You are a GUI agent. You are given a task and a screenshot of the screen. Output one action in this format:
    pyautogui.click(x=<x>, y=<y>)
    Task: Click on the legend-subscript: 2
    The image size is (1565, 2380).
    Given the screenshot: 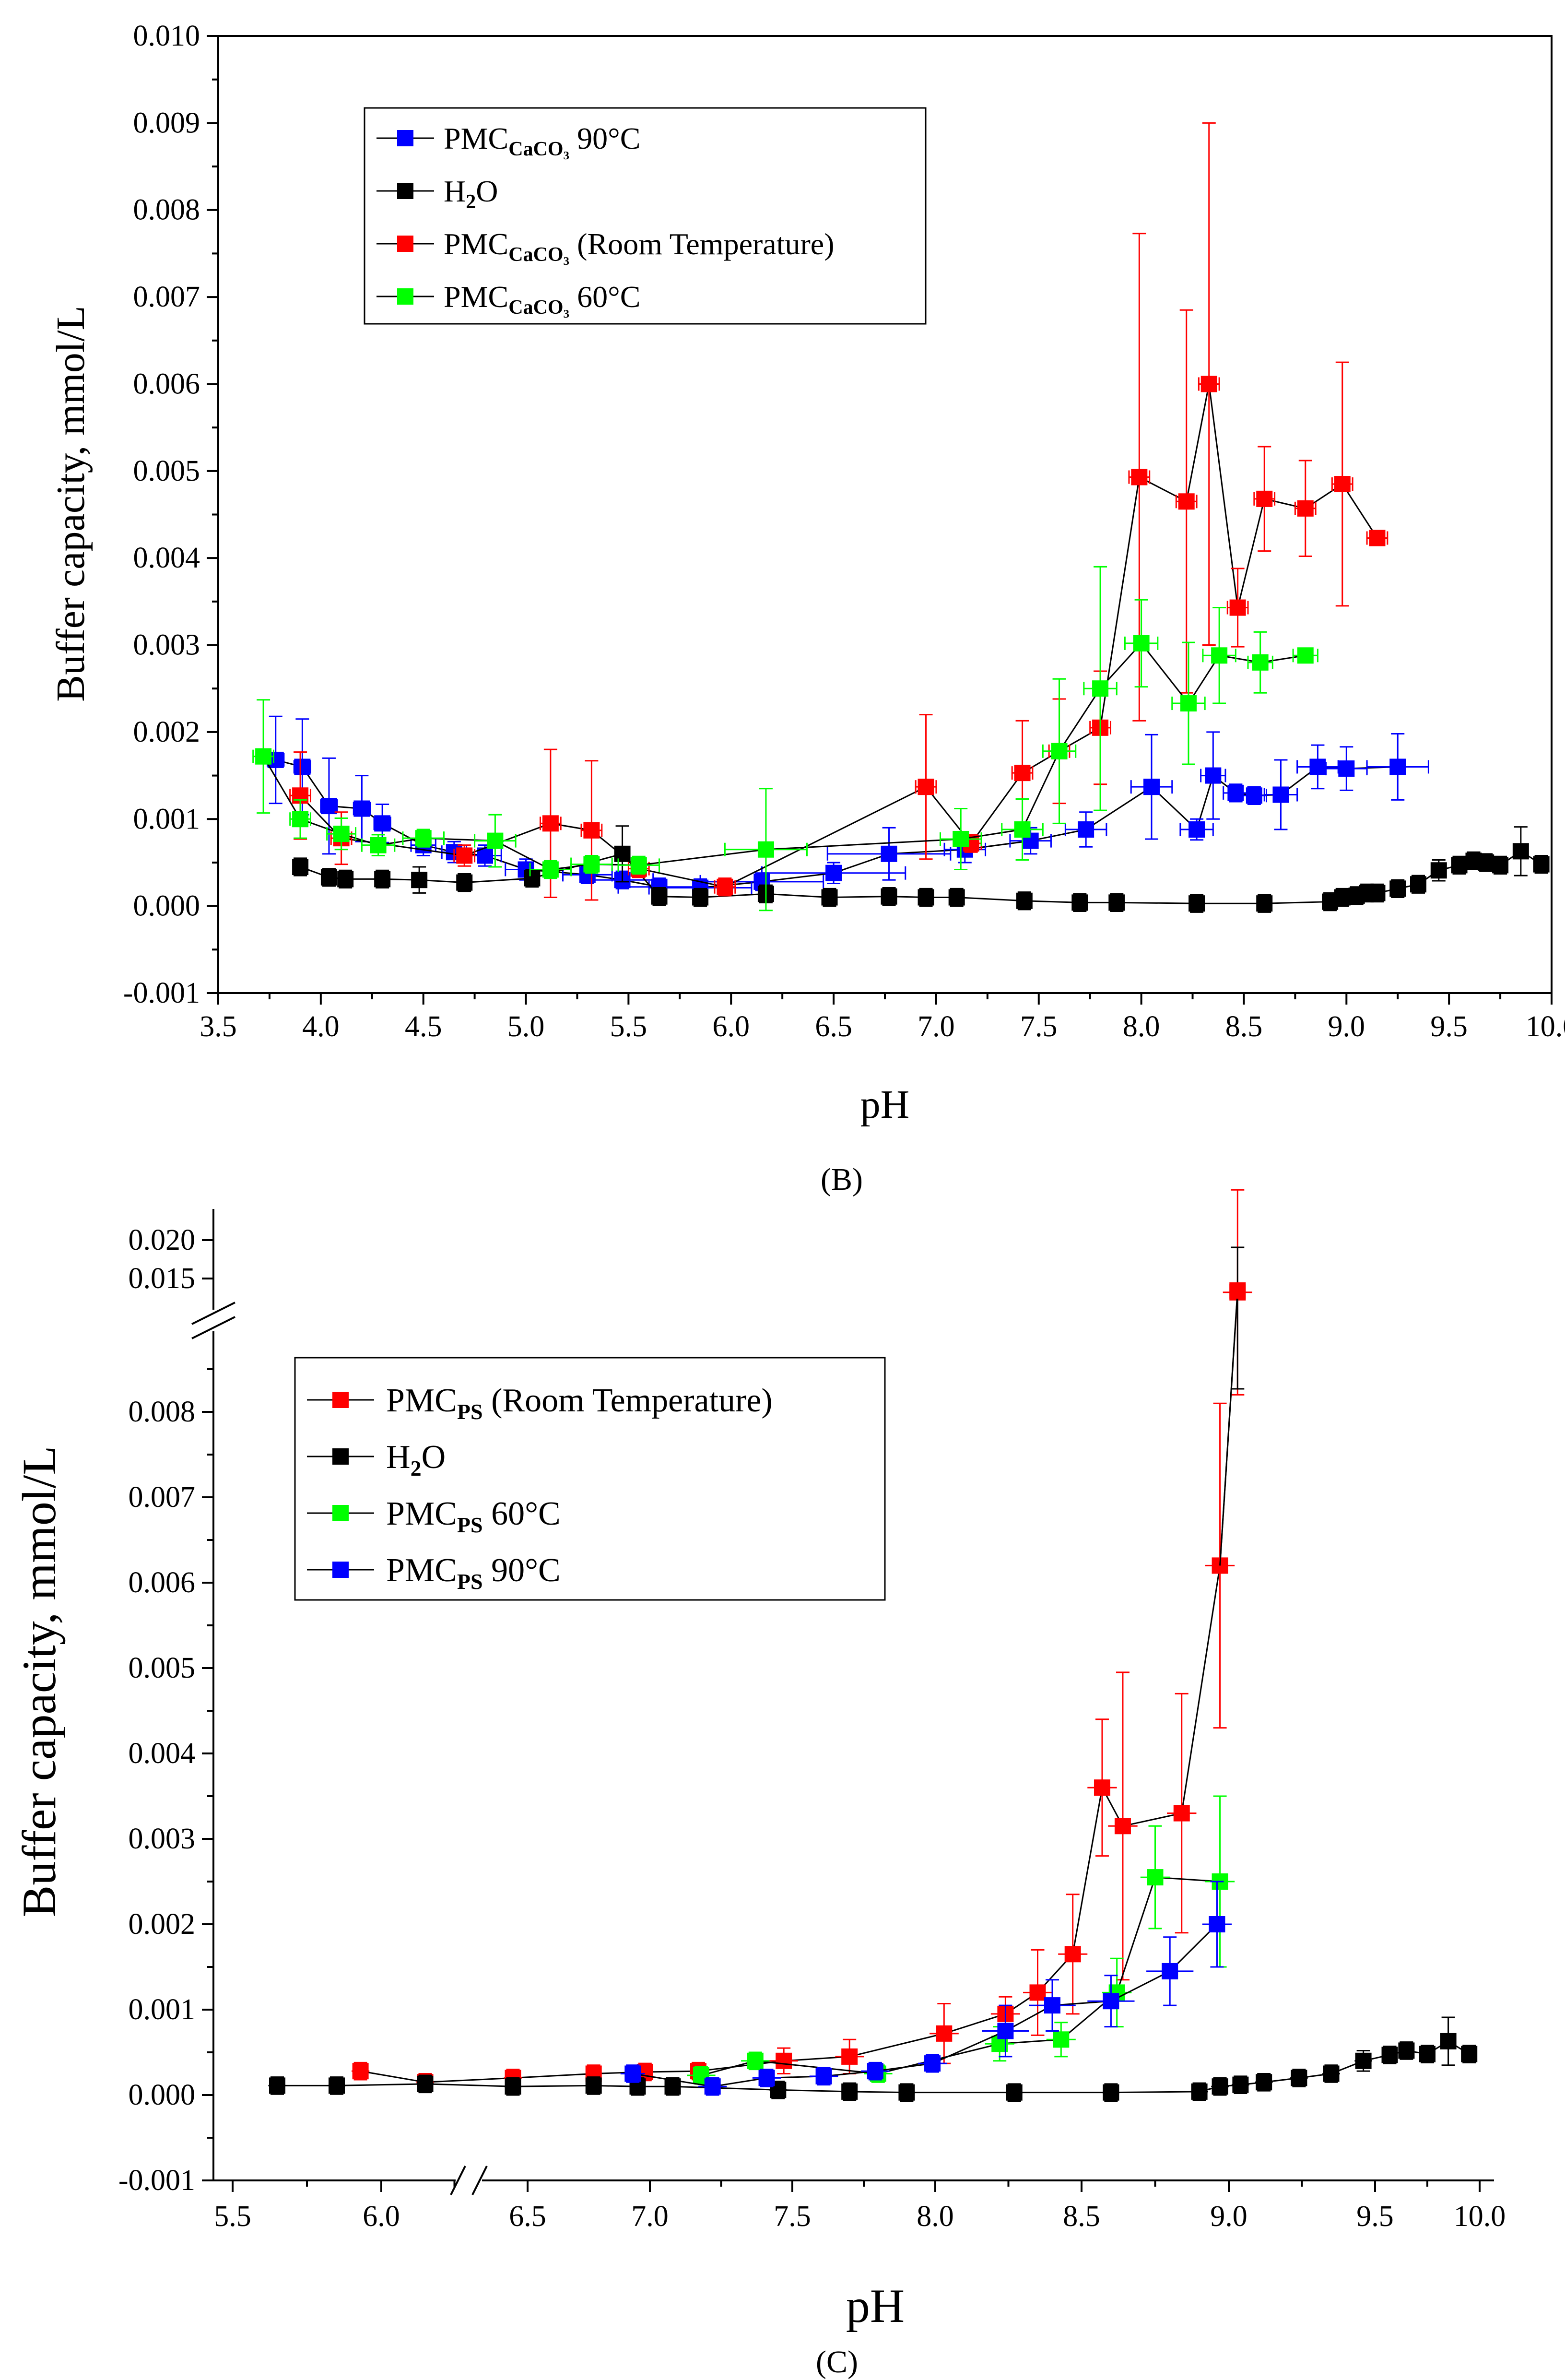 What is the action you would take?
    pyautogui.click(x=471, y=202)
    